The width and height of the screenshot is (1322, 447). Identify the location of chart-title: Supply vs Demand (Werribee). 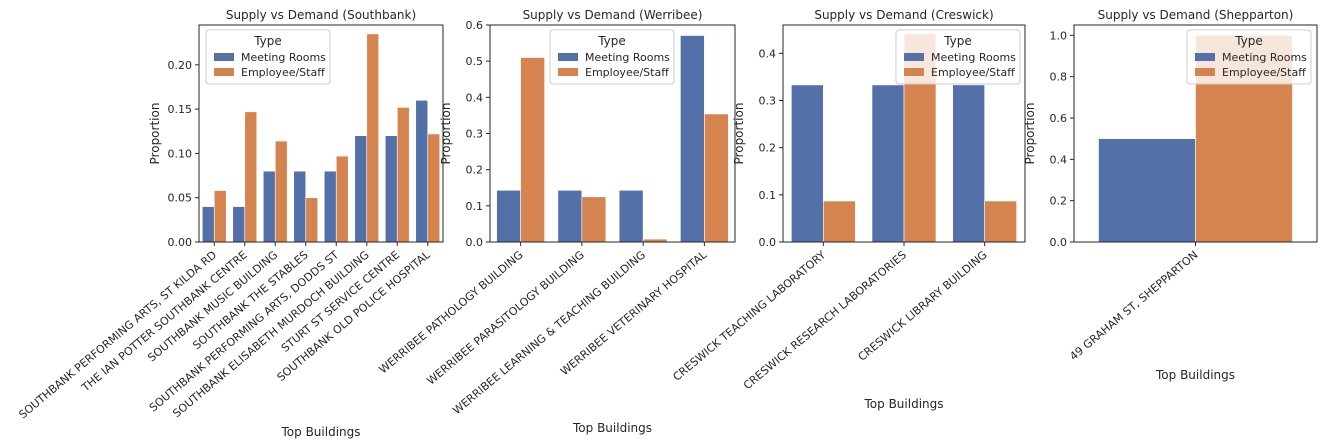
(613, 15).